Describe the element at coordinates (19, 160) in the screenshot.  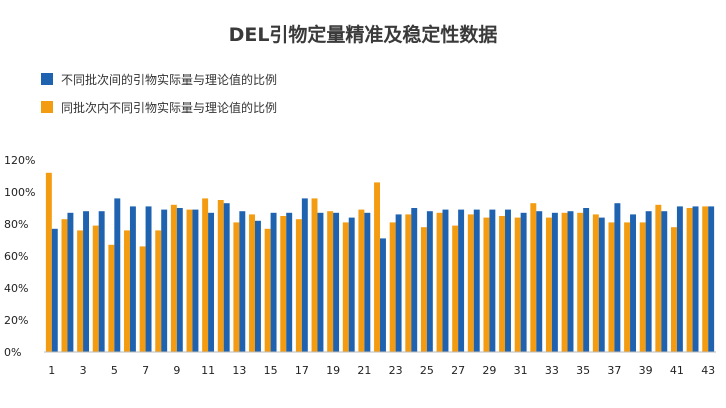
I see `y-tick-label: 120%` at that location.